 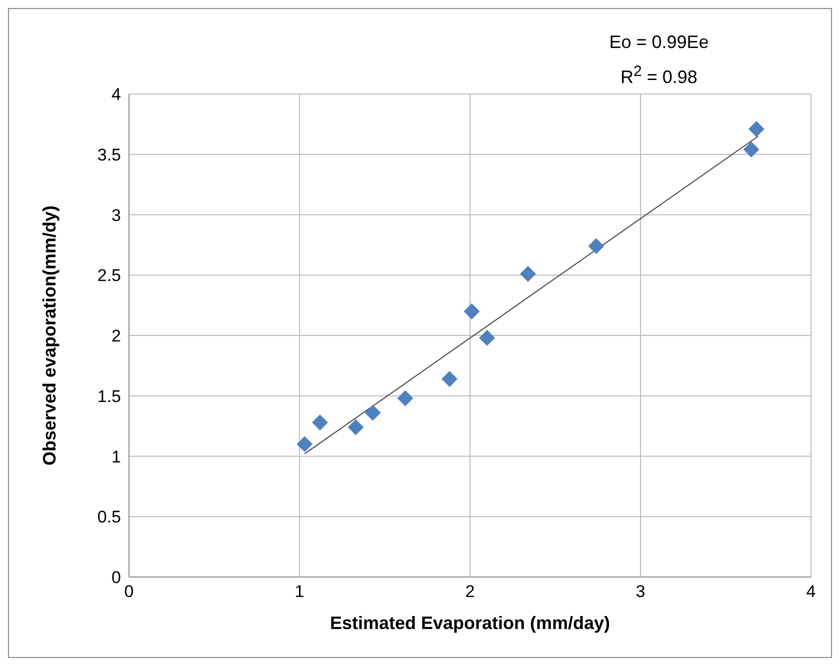 What do you see at coordinates (116, 456) in the screenshot?
I see `y-tick-label: 1` at bounding box center [116, 456].